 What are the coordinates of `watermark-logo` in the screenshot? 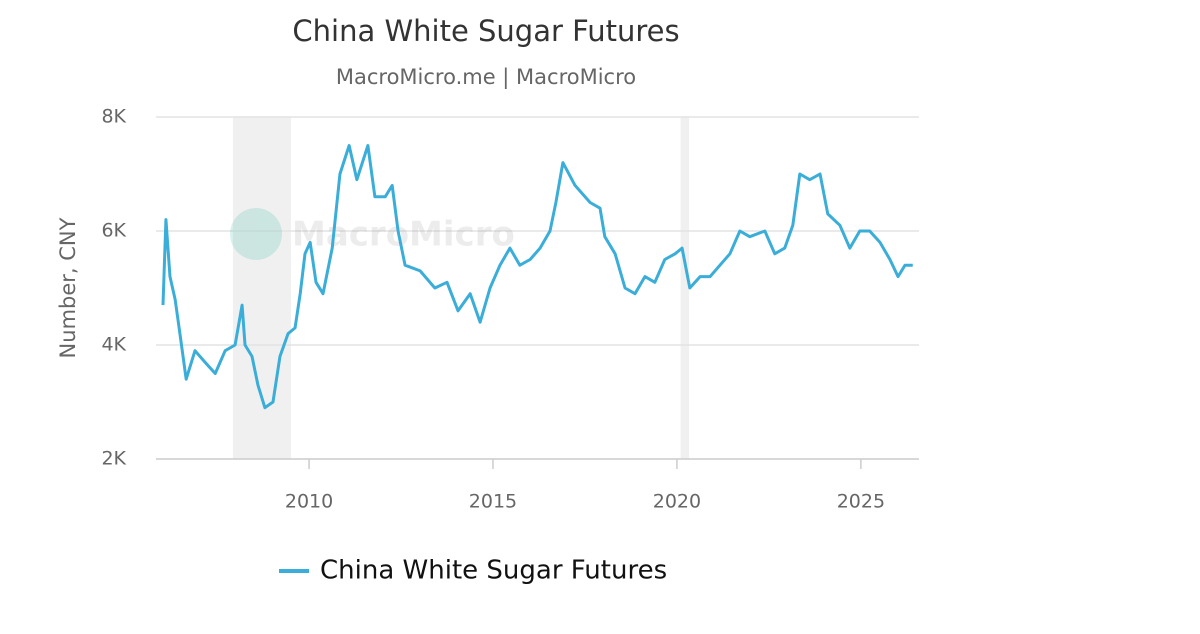 It's located at (256, 234).